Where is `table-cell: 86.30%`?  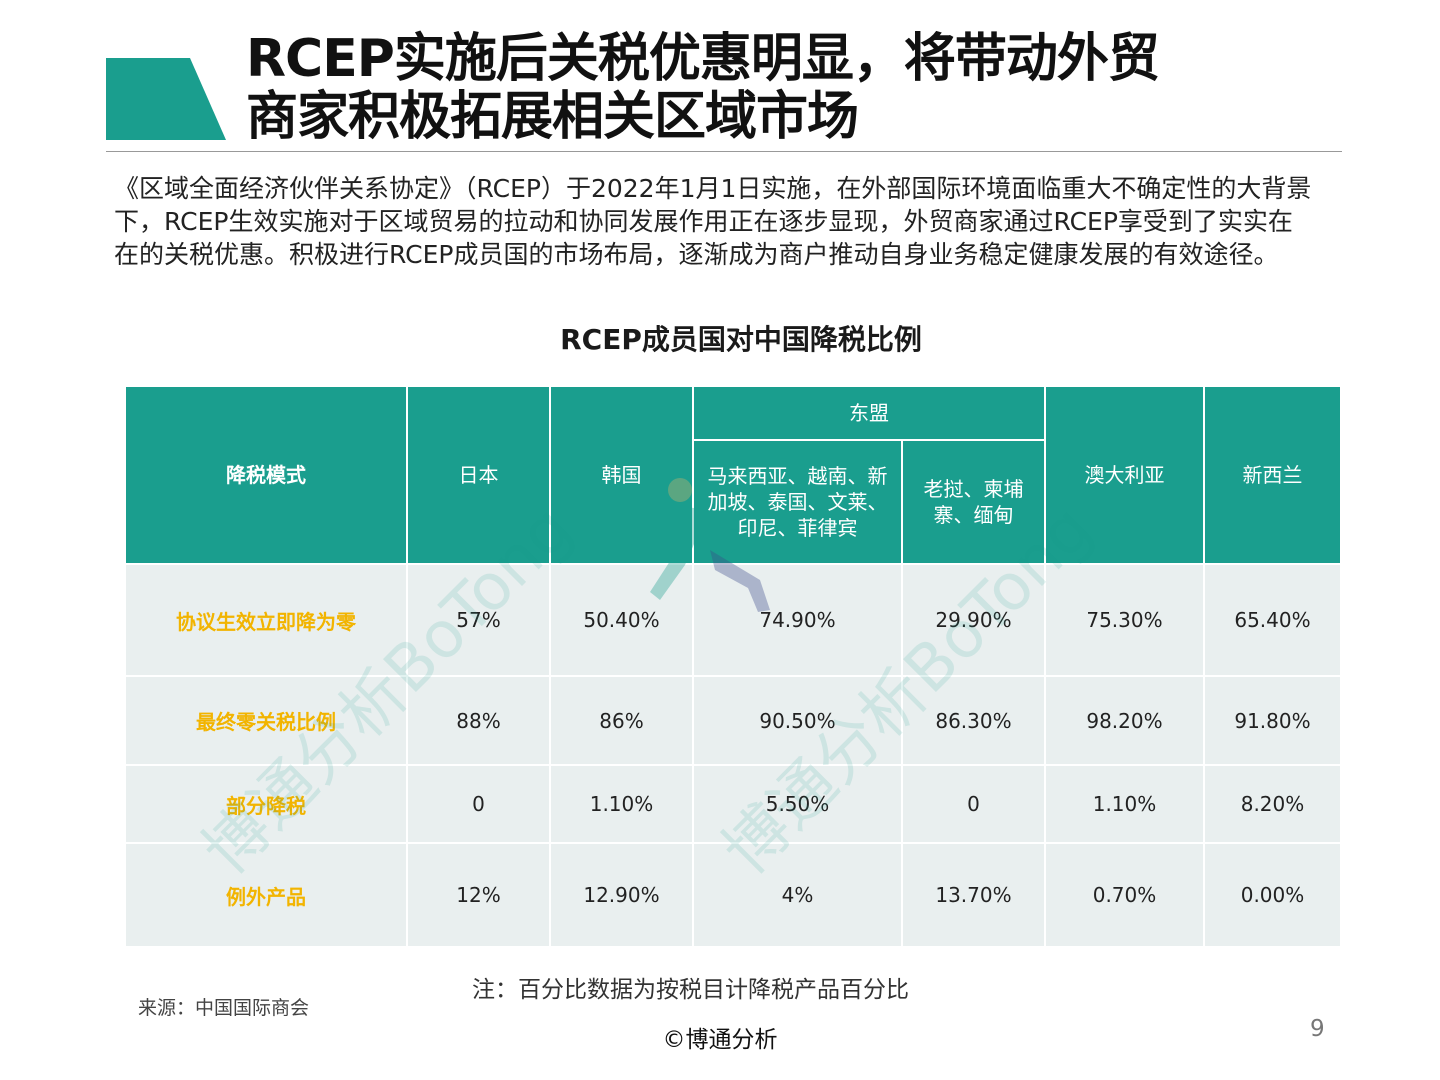 table-cell: 86.30% is located at coordinates (973, 720).